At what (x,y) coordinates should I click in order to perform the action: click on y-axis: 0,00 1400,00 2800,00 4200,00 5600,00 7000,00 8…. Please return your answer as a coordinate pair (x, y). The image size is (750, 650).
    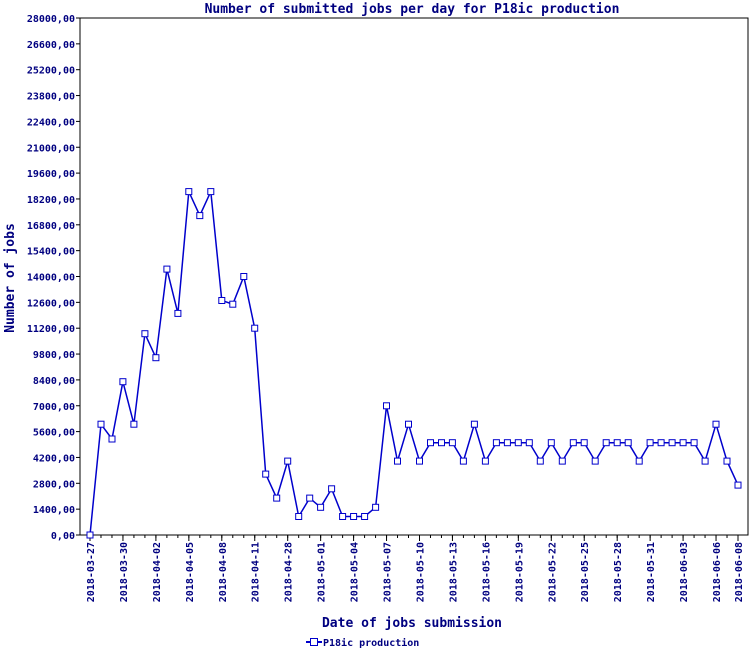
    Looking at the image, I should click on (53, 278).